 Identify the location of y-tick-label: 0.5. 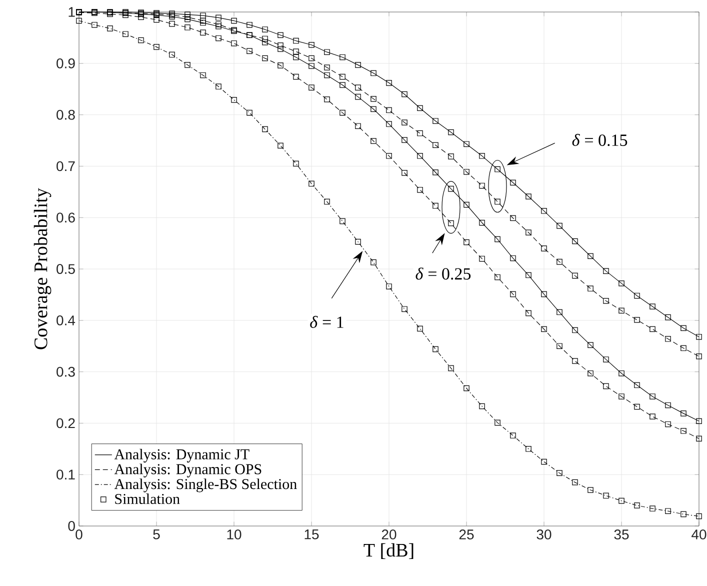
(65, 269).